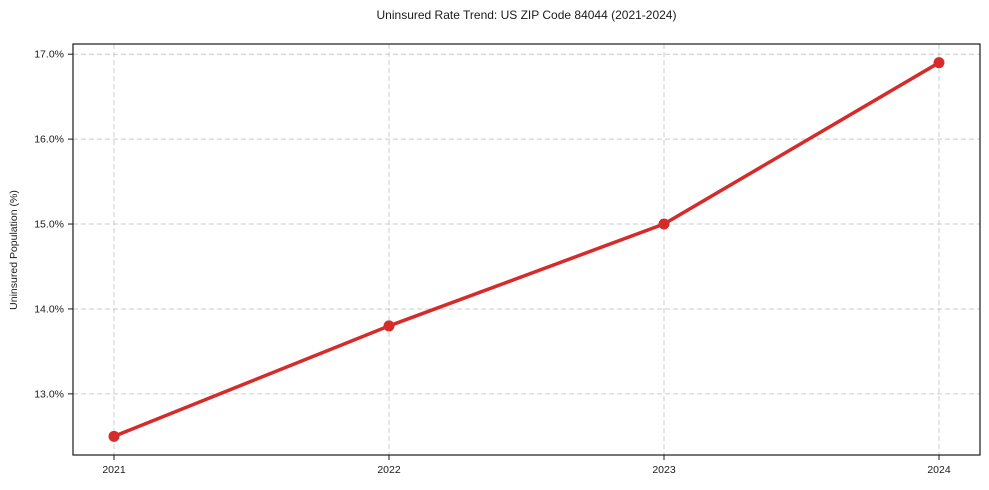  I want to click on x-tick-label: 2022, so click(389, 470).